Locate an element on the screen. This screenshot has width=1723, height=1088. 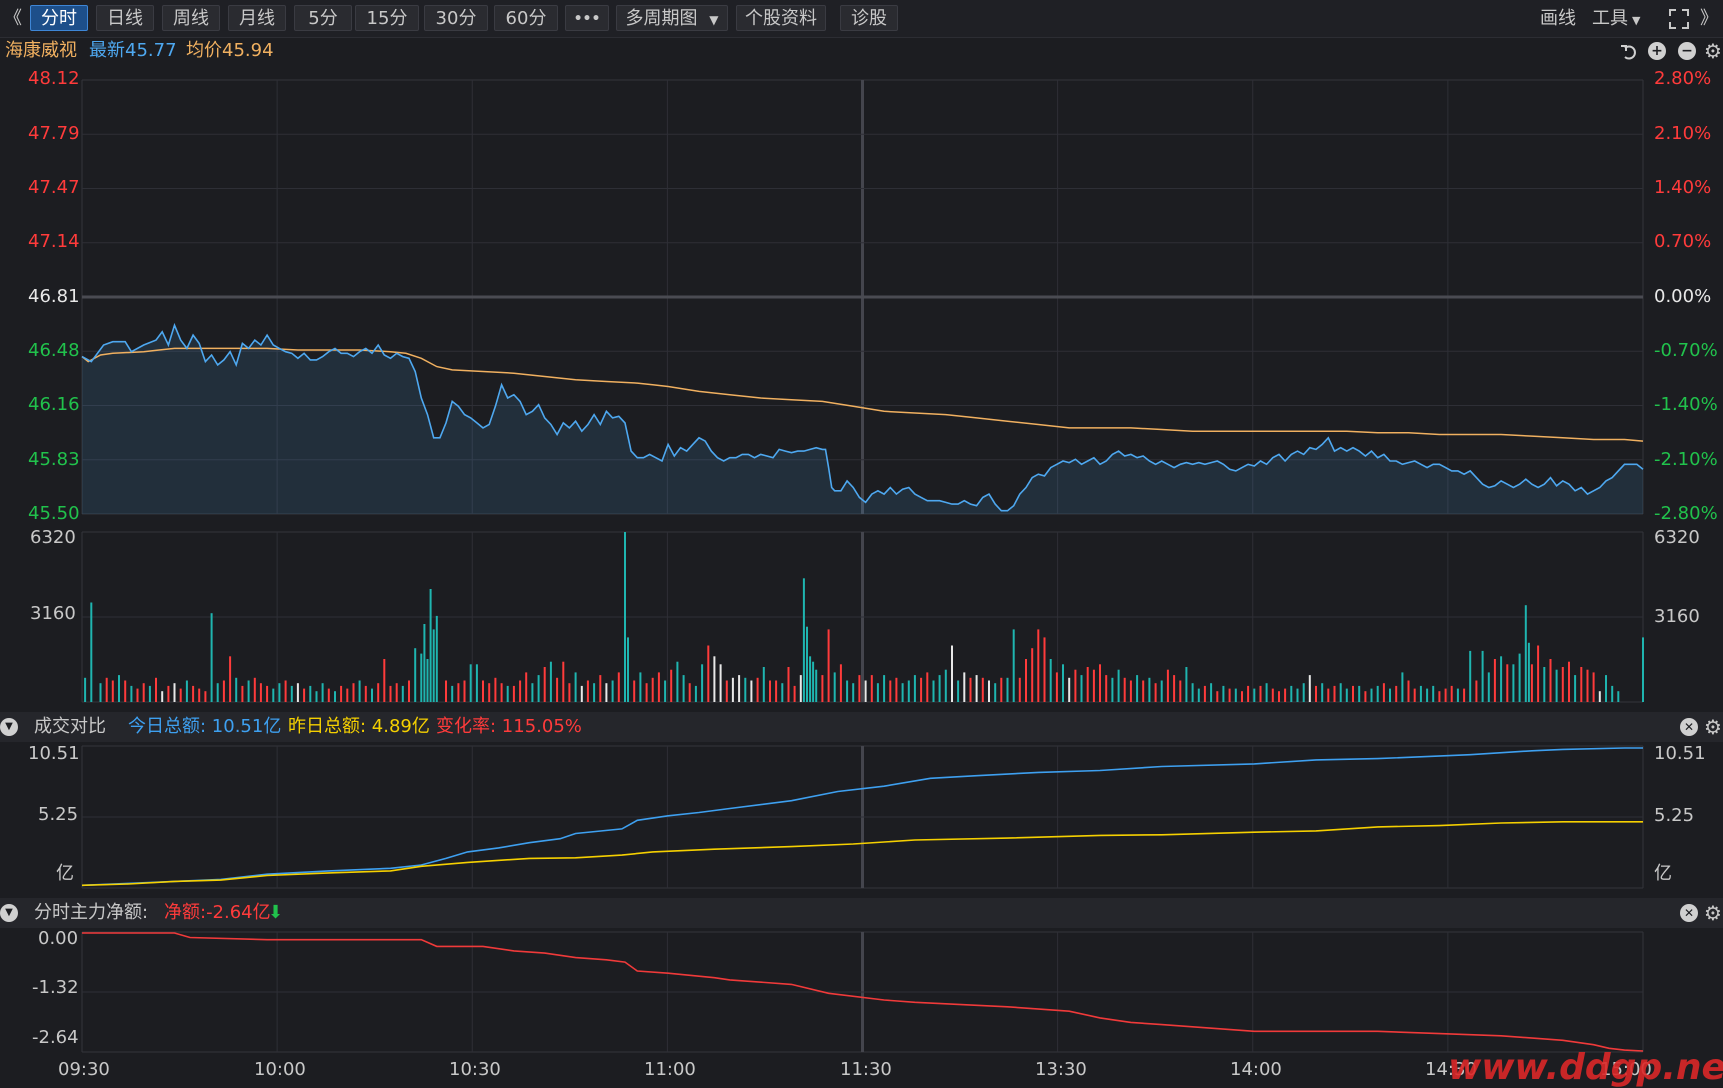
zoom-in-icon: + is located at coordinates (1657, 51).